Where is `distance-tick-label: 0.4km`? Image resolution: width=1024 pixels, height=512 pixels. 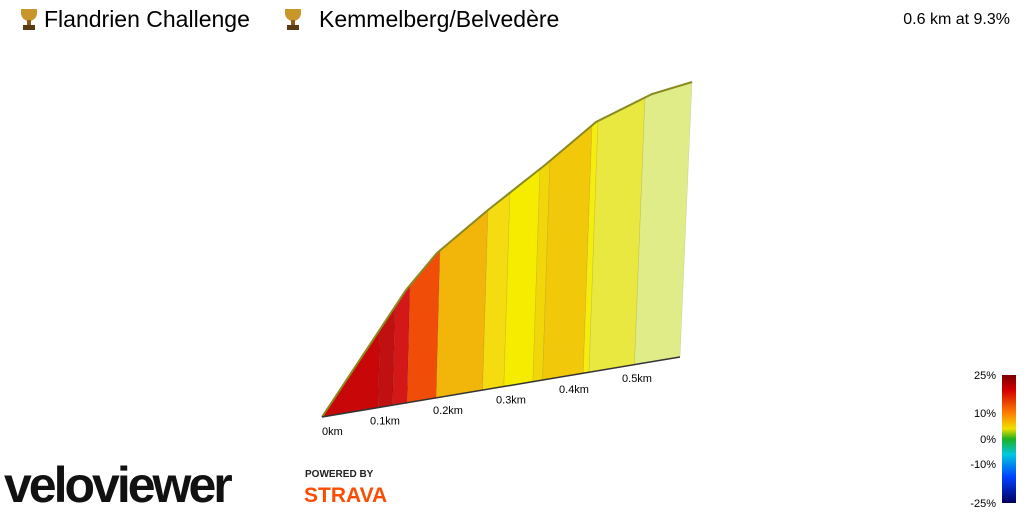
distance-tick-label: 0.4km is located at coordinates (574, 390).